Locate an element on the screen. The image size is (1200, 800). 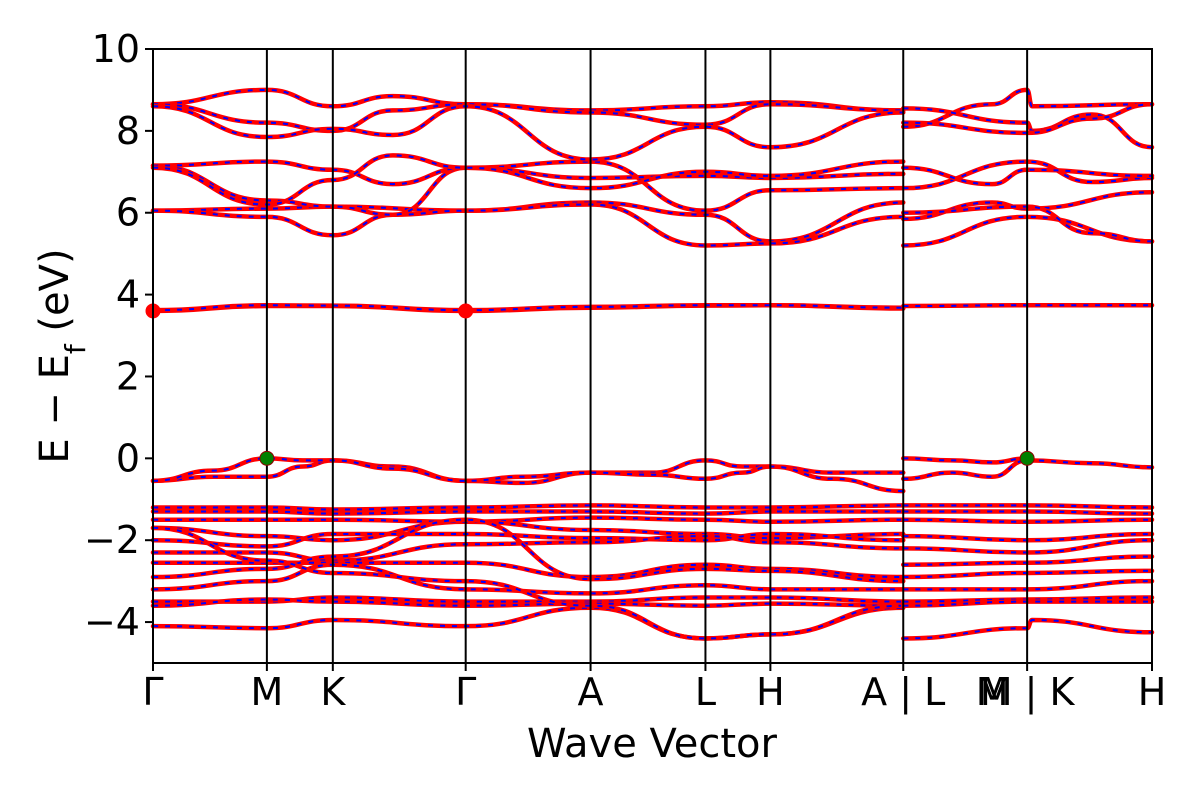
x-tick-label: A | L is located at coordinates (903, 692).